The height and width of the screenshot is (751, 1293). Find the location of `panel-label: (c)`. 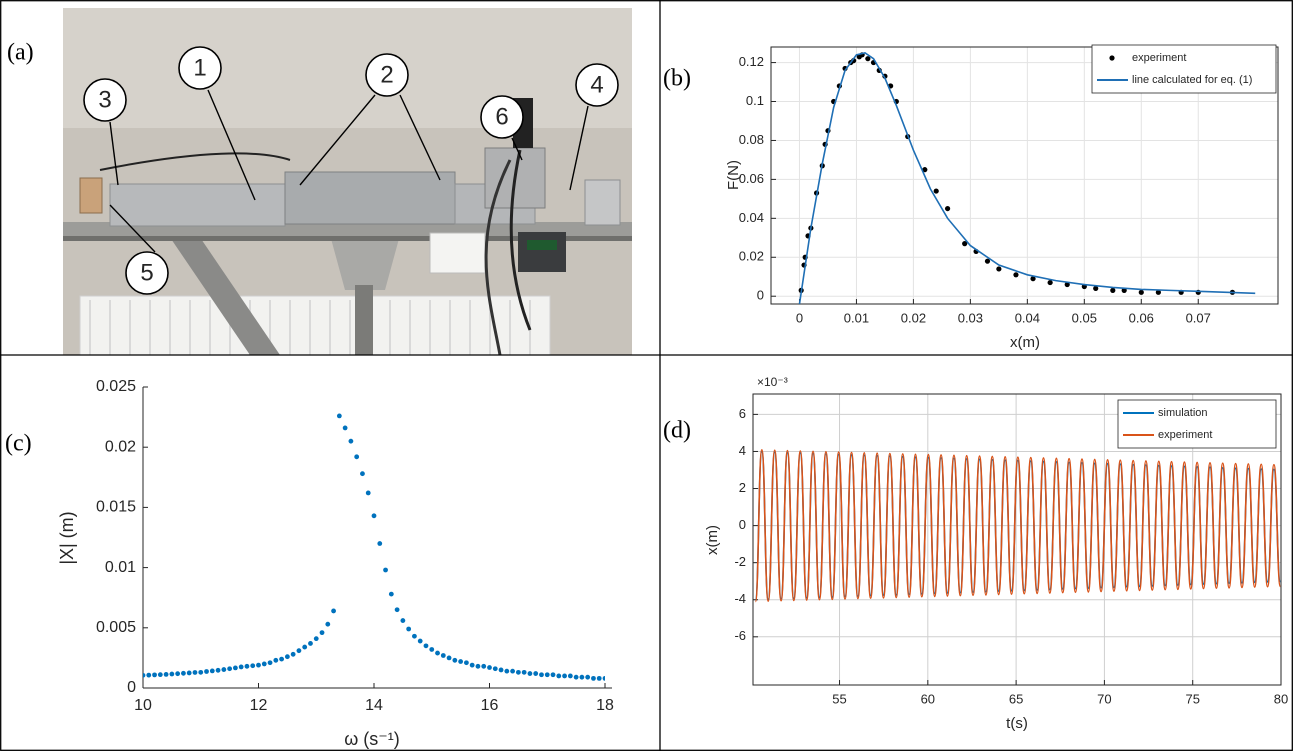

panel-label: (c) is located at coordinates (18, 444).